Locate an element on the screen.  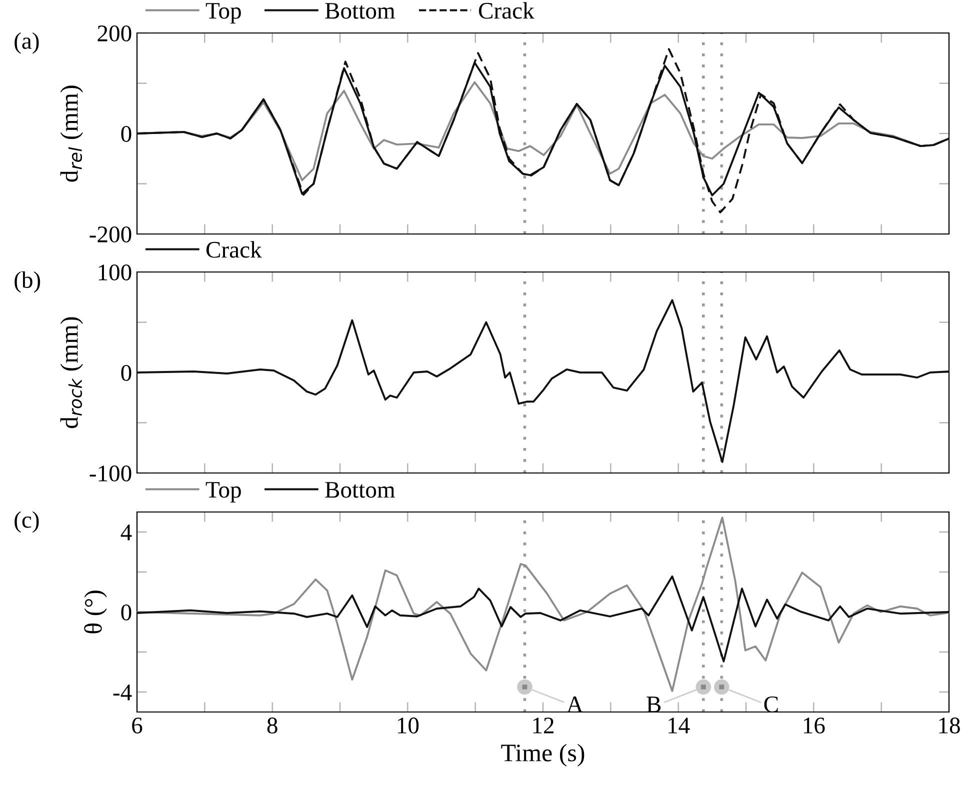
y-axis-title: d$_{rel}$ (mm) is located at coordinates (71, 134).